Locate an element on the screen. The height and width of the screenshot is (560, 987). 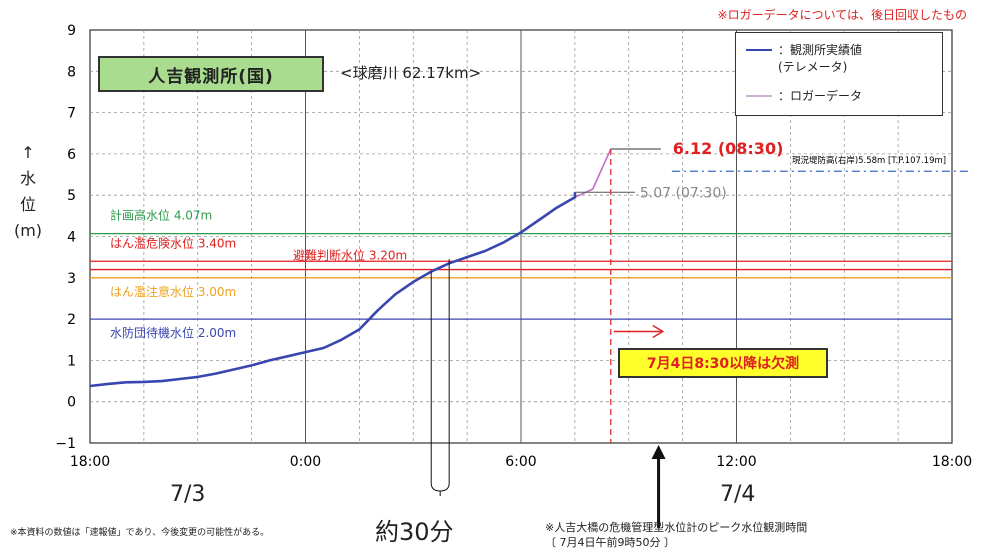
y-tick-label: 7 is located at coordinates (71, 114).